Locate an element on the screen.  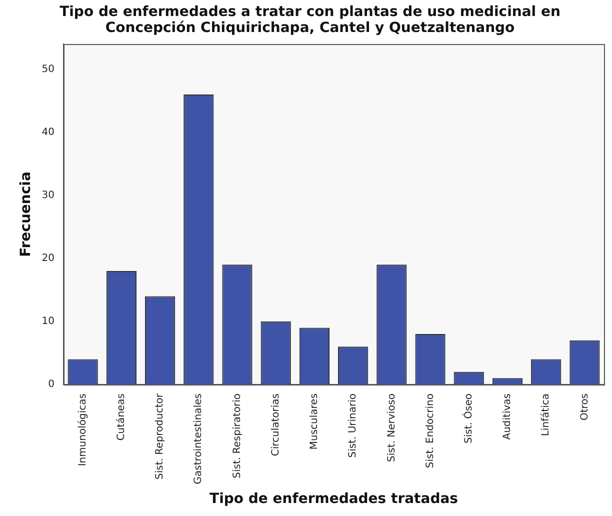
x-tick-label: Inmunológicas is located at coordinates (82, 429).